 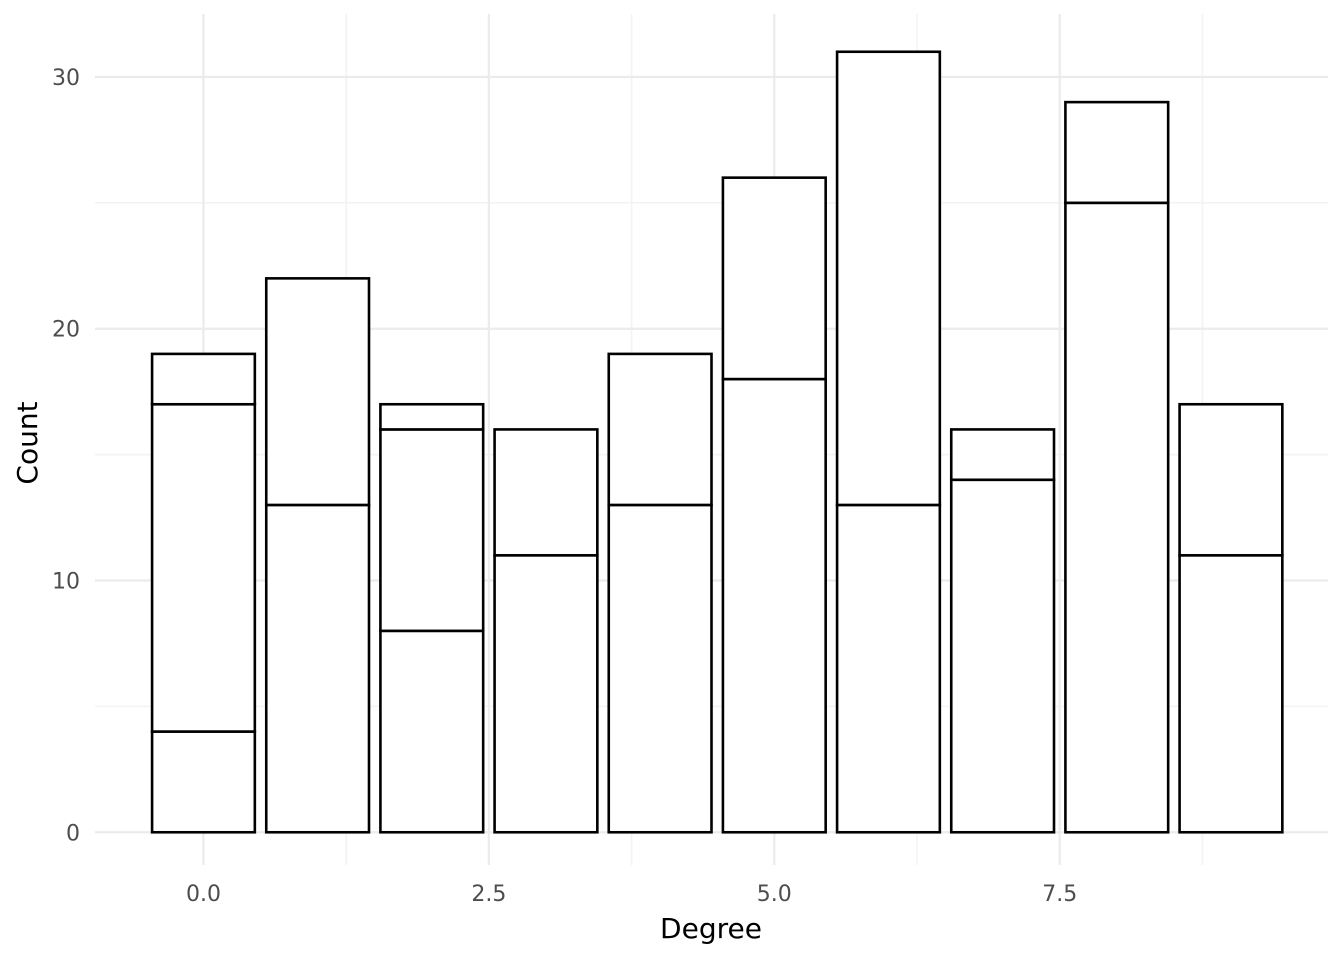 What do you see at coordinates (631, 894) in the screenshot?
I see `x-axis-ticks: 0.0 2.5 5.0 7.5` at bounding box center [631, 894].